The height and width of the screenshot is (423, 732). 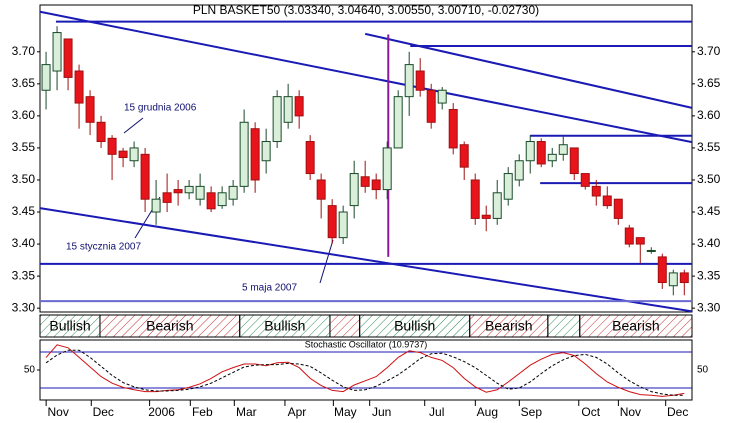 I want to click on x-tick-label: Apr, so click(x=297, y=412).